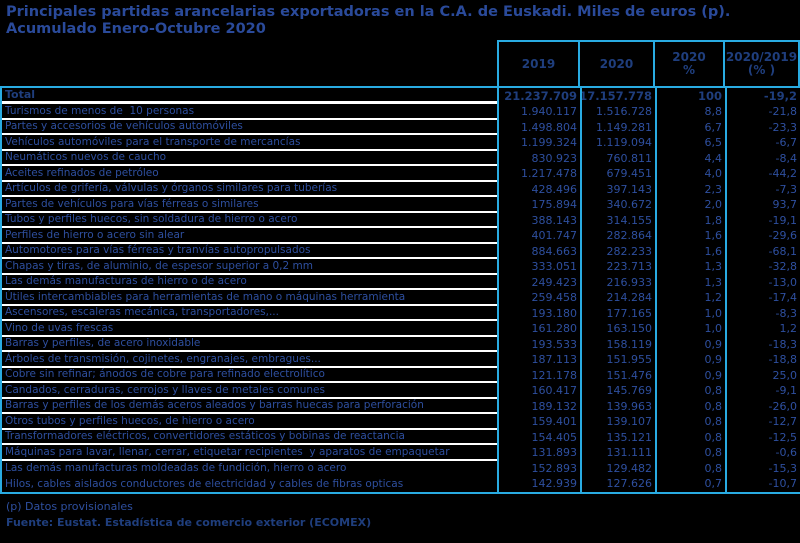  What do you see at coordinates (690, 298) in the screenshot?
I see `value-share-2020: 1,2` at bounding box center [690, 298].